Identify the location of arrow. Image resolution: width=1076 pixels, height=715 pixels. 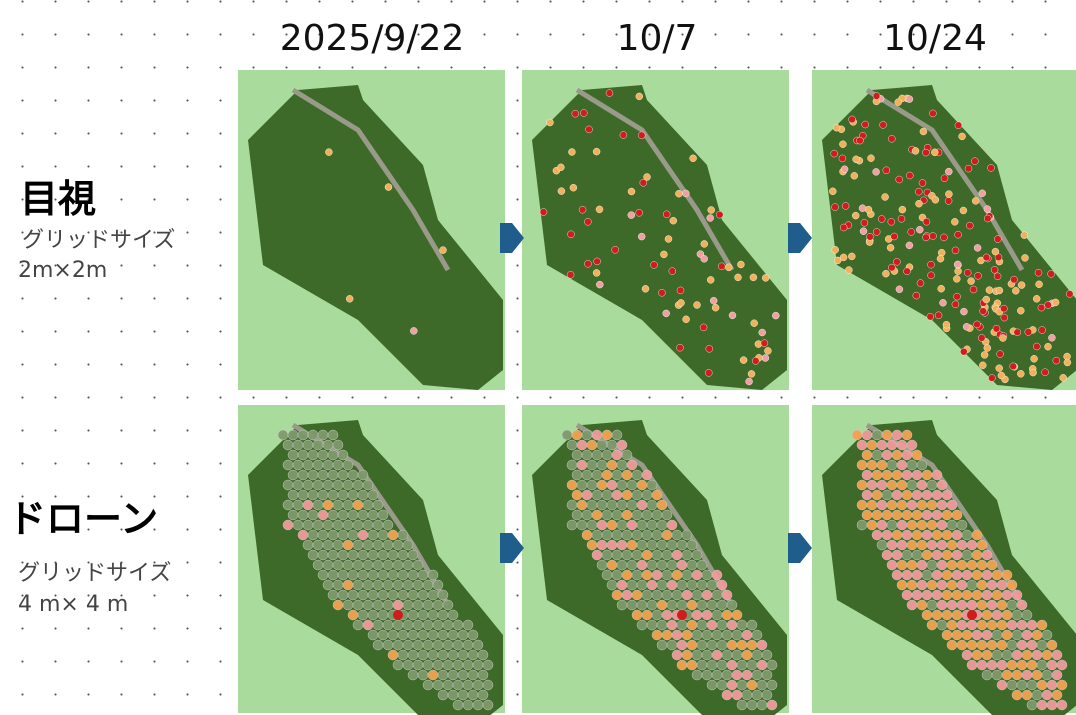
(512, 548).